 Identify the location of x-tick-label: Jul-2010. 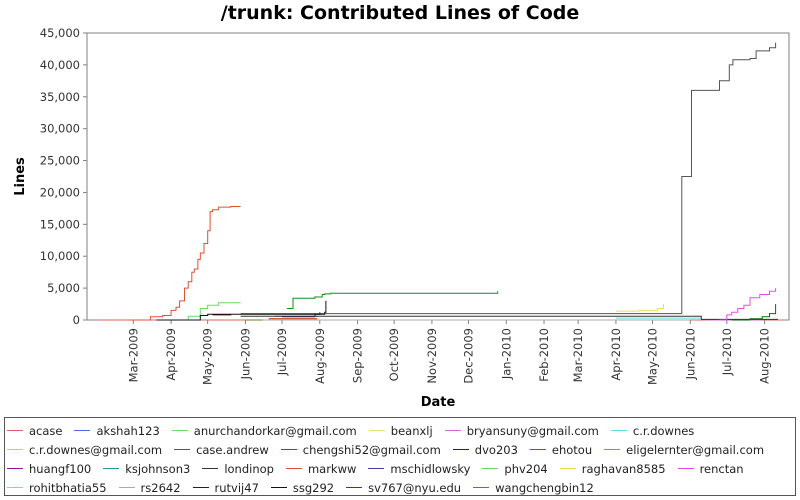
(727, 352).